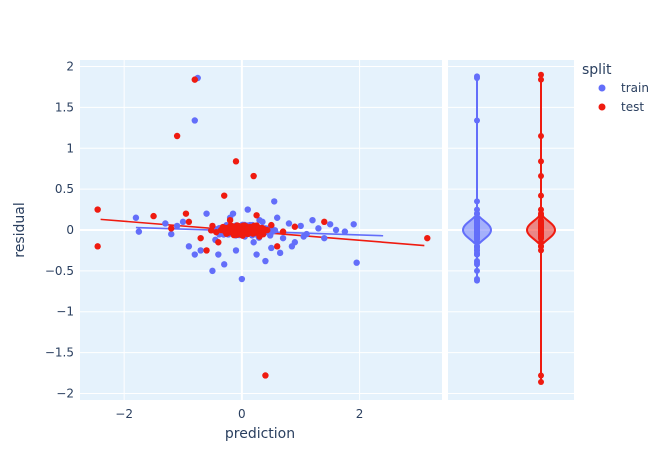 This screenshot has width=665, height=475. Describe the element at coordinates (70, 67) in the screenshot. I see `y-tick-label: 2` at that location.